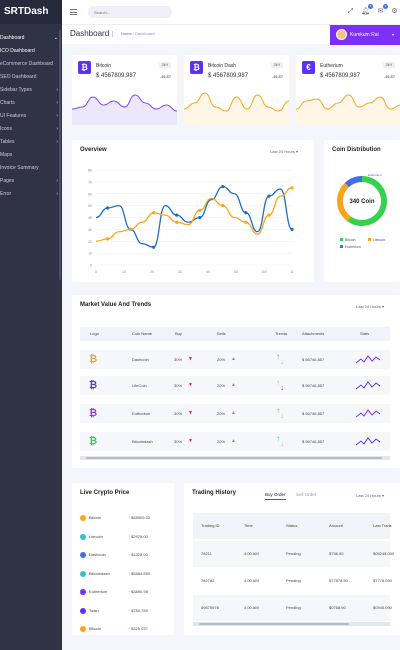 The width and height of the screenshot is (400, 650). Describe the element at coordinates (31, 181) in the screenshot. I see `sidebar-item: Pages ›` at that location.